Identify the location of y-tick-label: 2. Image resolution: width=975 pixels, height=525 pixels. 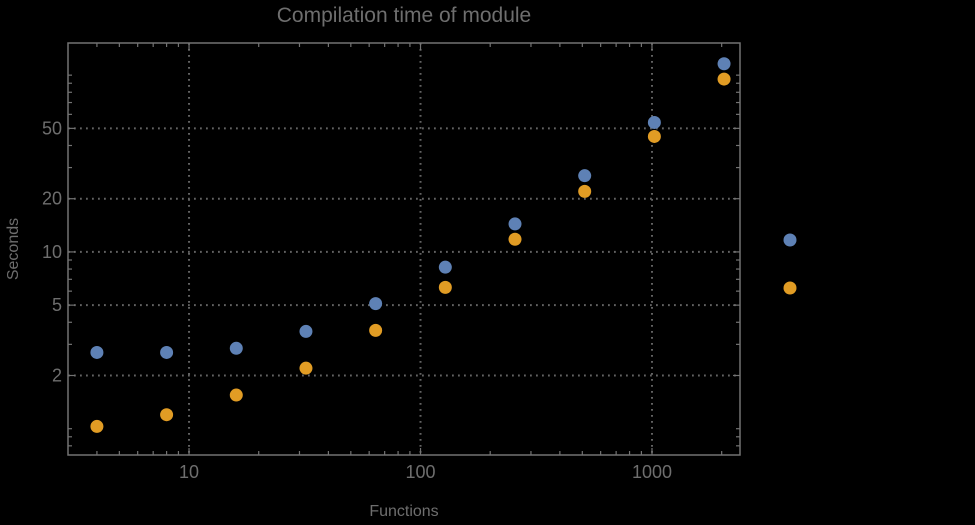
(57, 375).